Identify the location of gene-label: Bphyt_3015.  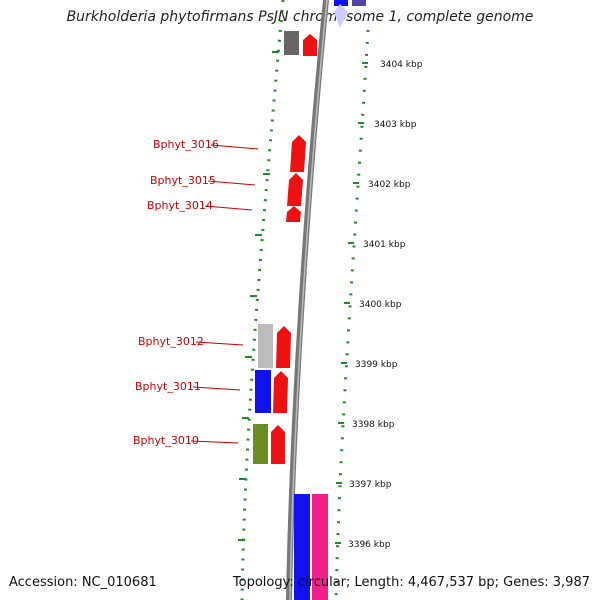
(183, 180).